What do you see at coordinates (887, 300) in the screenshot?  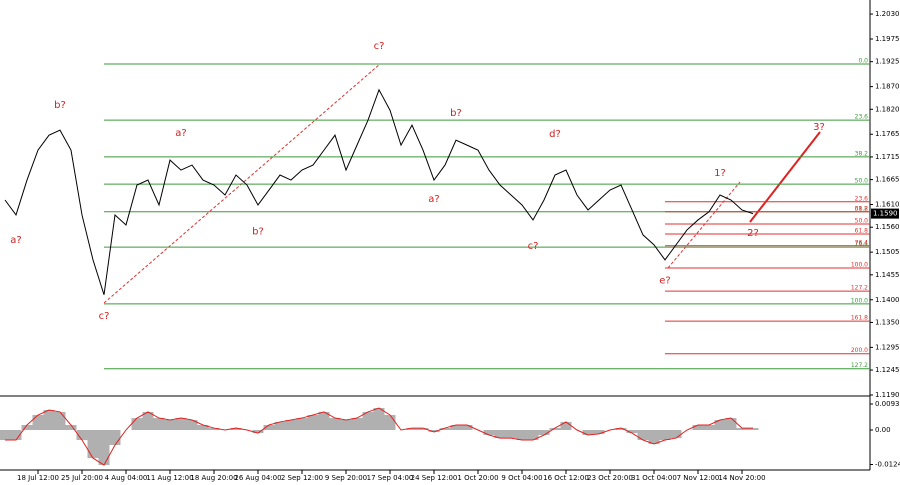 I see `y-tick-label: 1.1400` at bounding box center [887, 300].